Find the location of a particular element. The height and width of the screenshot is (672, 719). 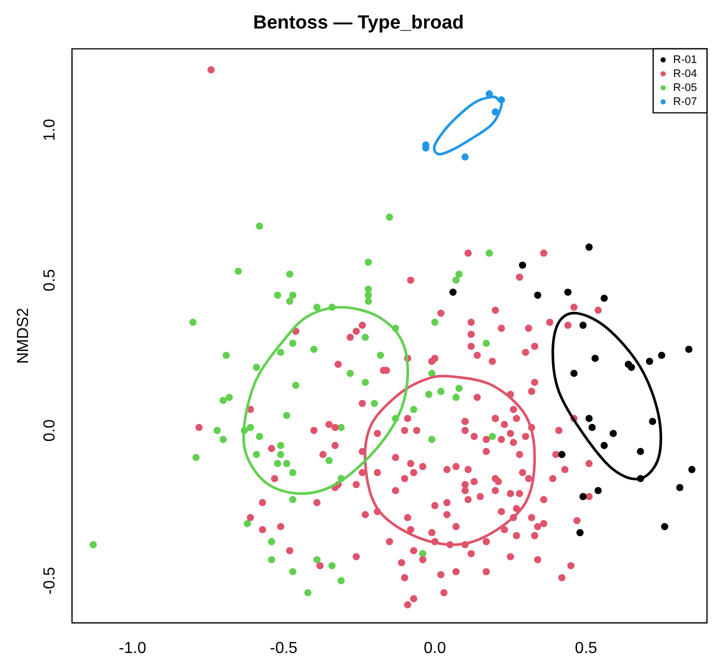

y-tick-label: 0.5 is located at coordinates (49, 280).